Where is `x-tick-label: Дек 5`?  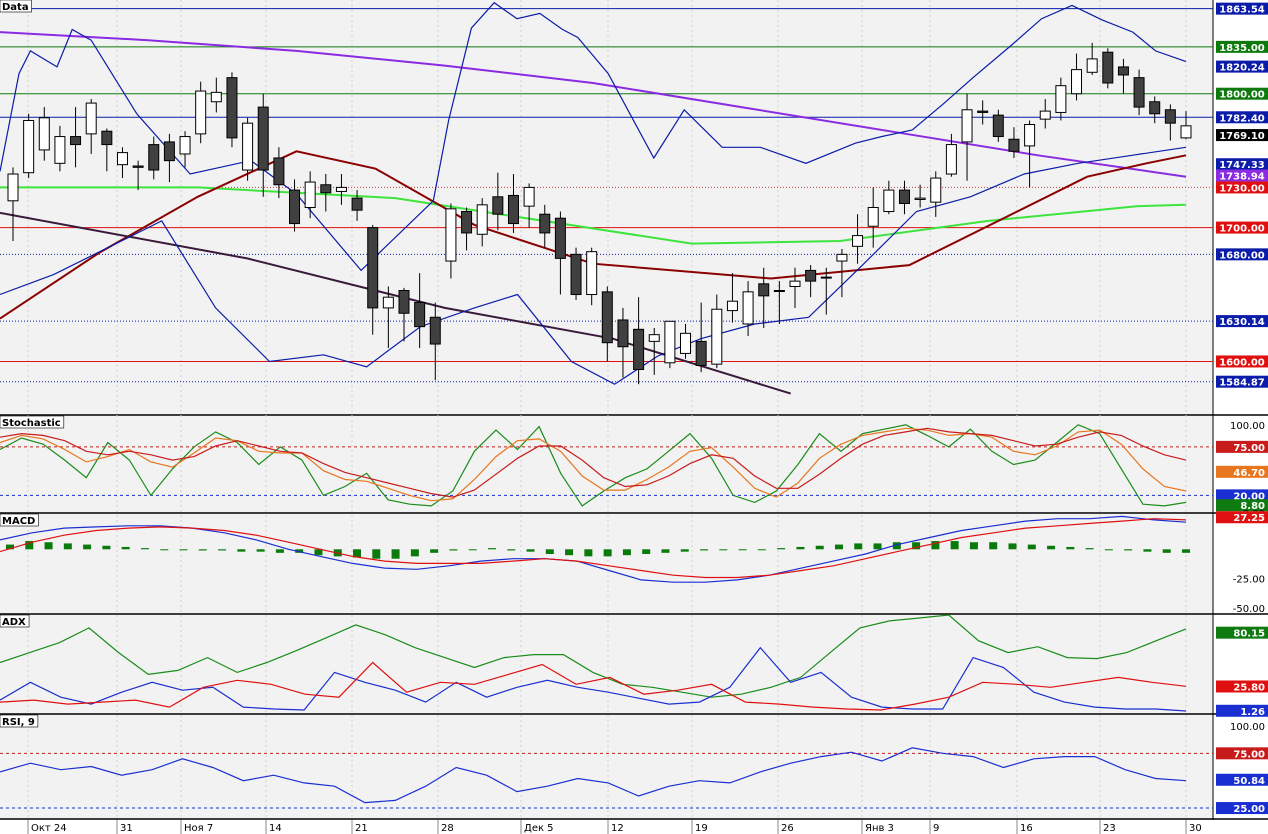
x-tick-label: Дек 5 is located at coordinates (539, 828).